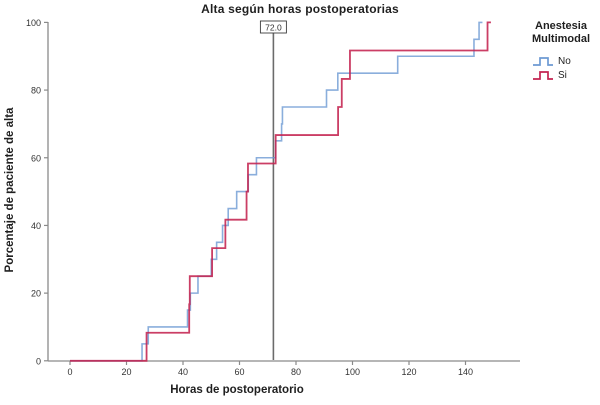 Image resolution: width=600 pixels, height=405 pixels. I want to click on y-tick-label: 100, so click(33, 23).